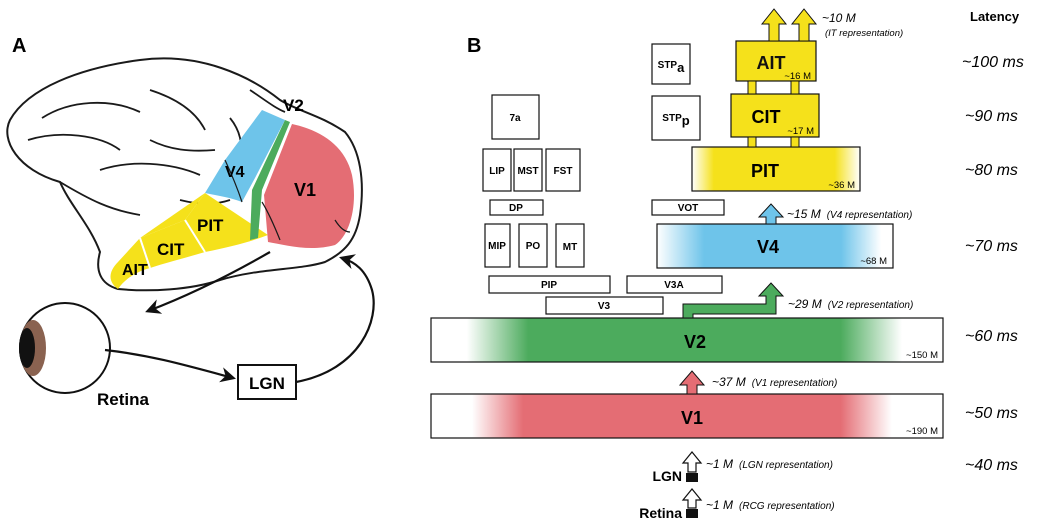 This screenshot has height=527, width=1049. Describe the element at coordinates (771, 63) in the screenshot. I see `svg-text: AIT` at that location.